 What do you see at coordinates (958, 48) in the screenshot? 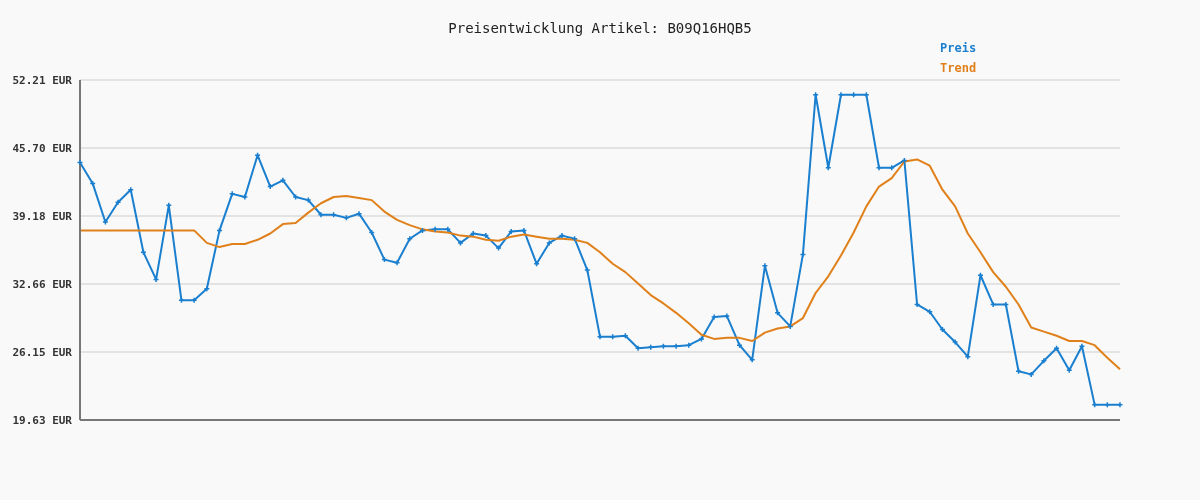
I see `text: Preis` at bounding box center [958, 48].